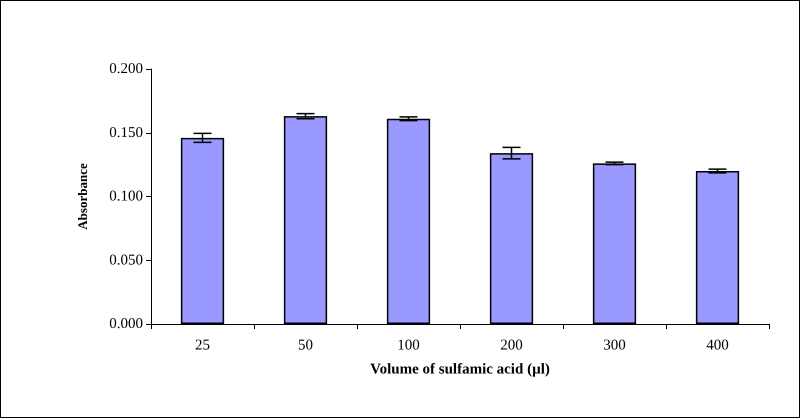  I want to click on y-tick-label: 0.150, so click(126, 132).